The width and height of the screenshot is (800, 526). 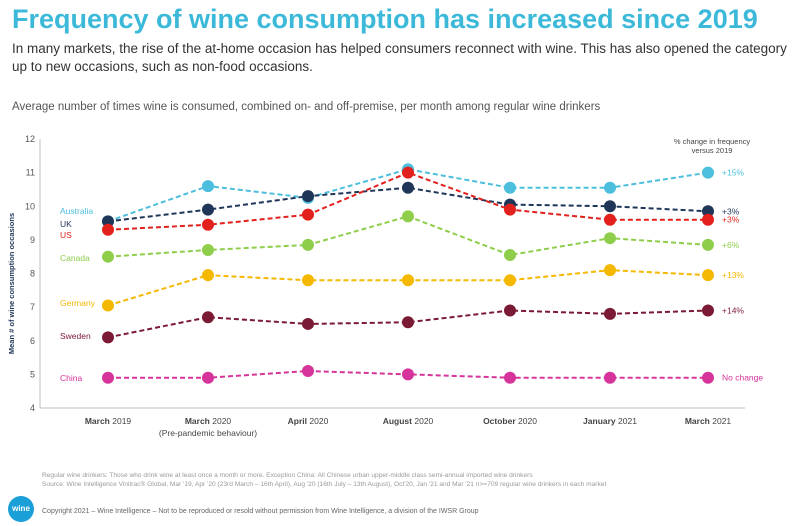 I want to click on x-tick-label: March 2020, so click(x=208, y=421).